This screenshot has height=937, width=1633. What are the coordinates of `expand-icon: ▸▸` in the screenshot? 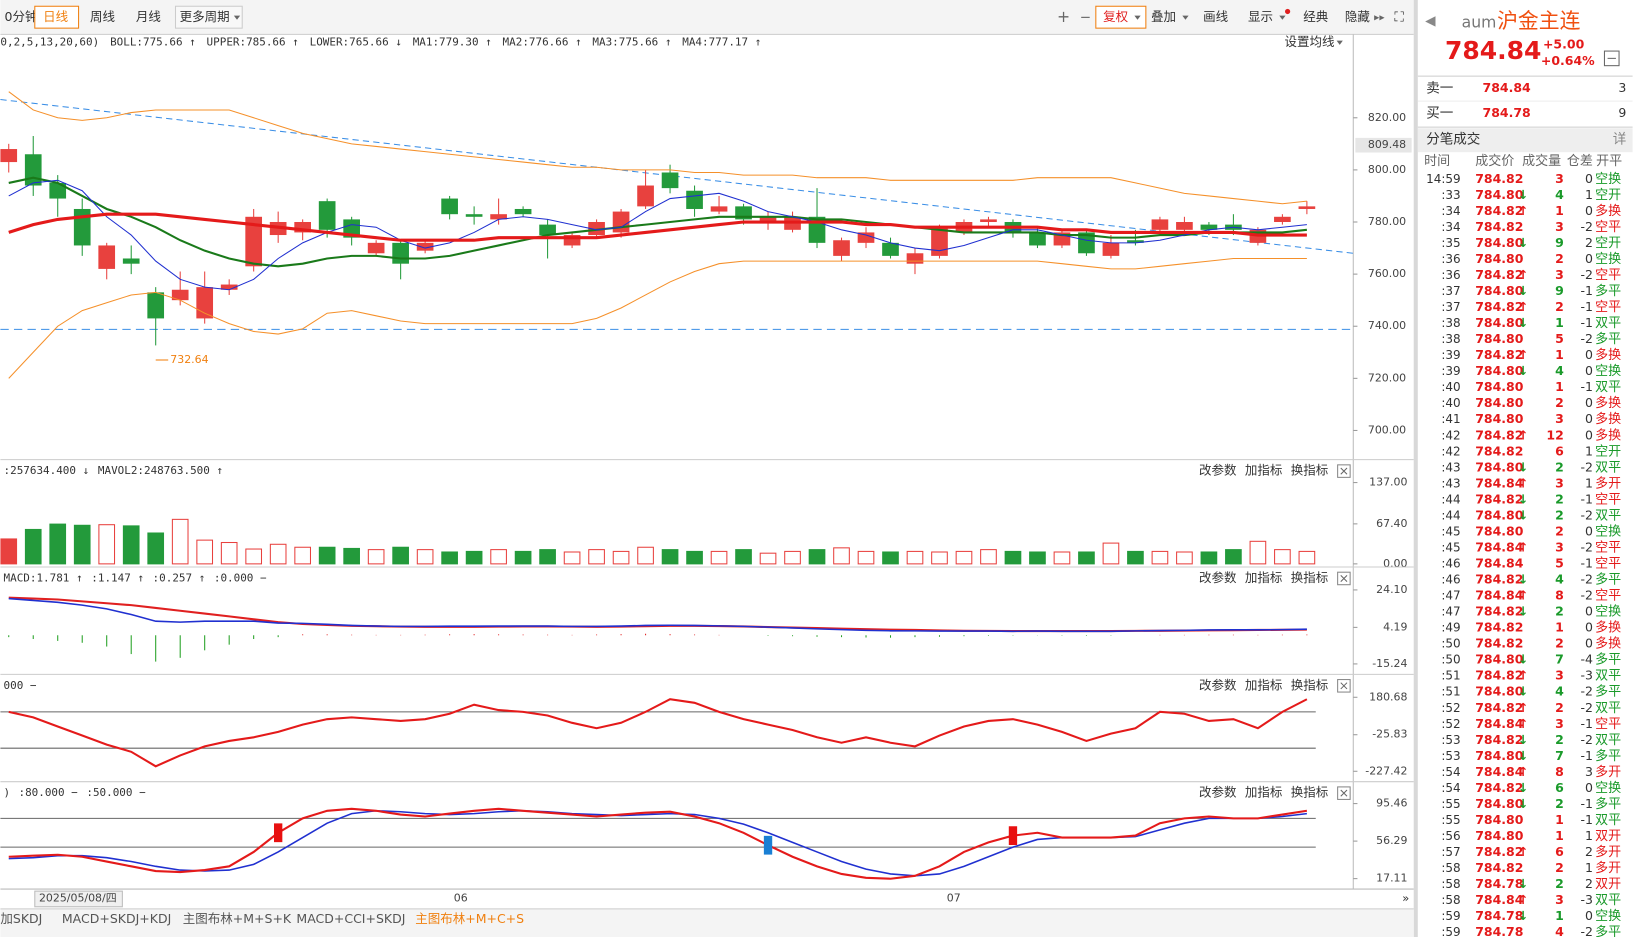 It's located at (1379, 18).